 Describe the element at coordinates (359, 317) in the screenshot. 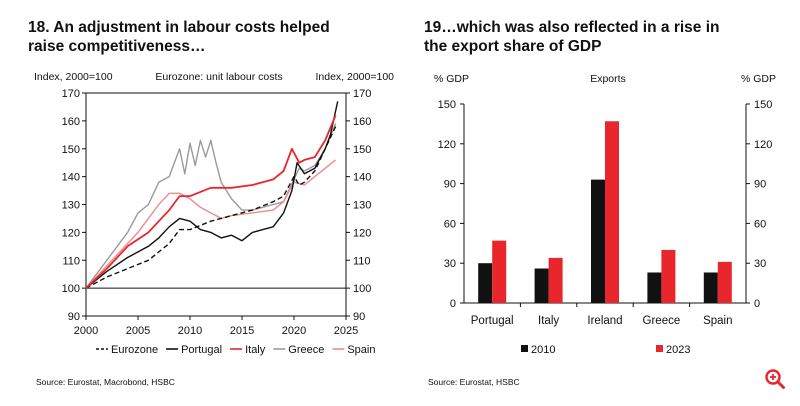

I see `right-y-tick-label: 90` at that location.